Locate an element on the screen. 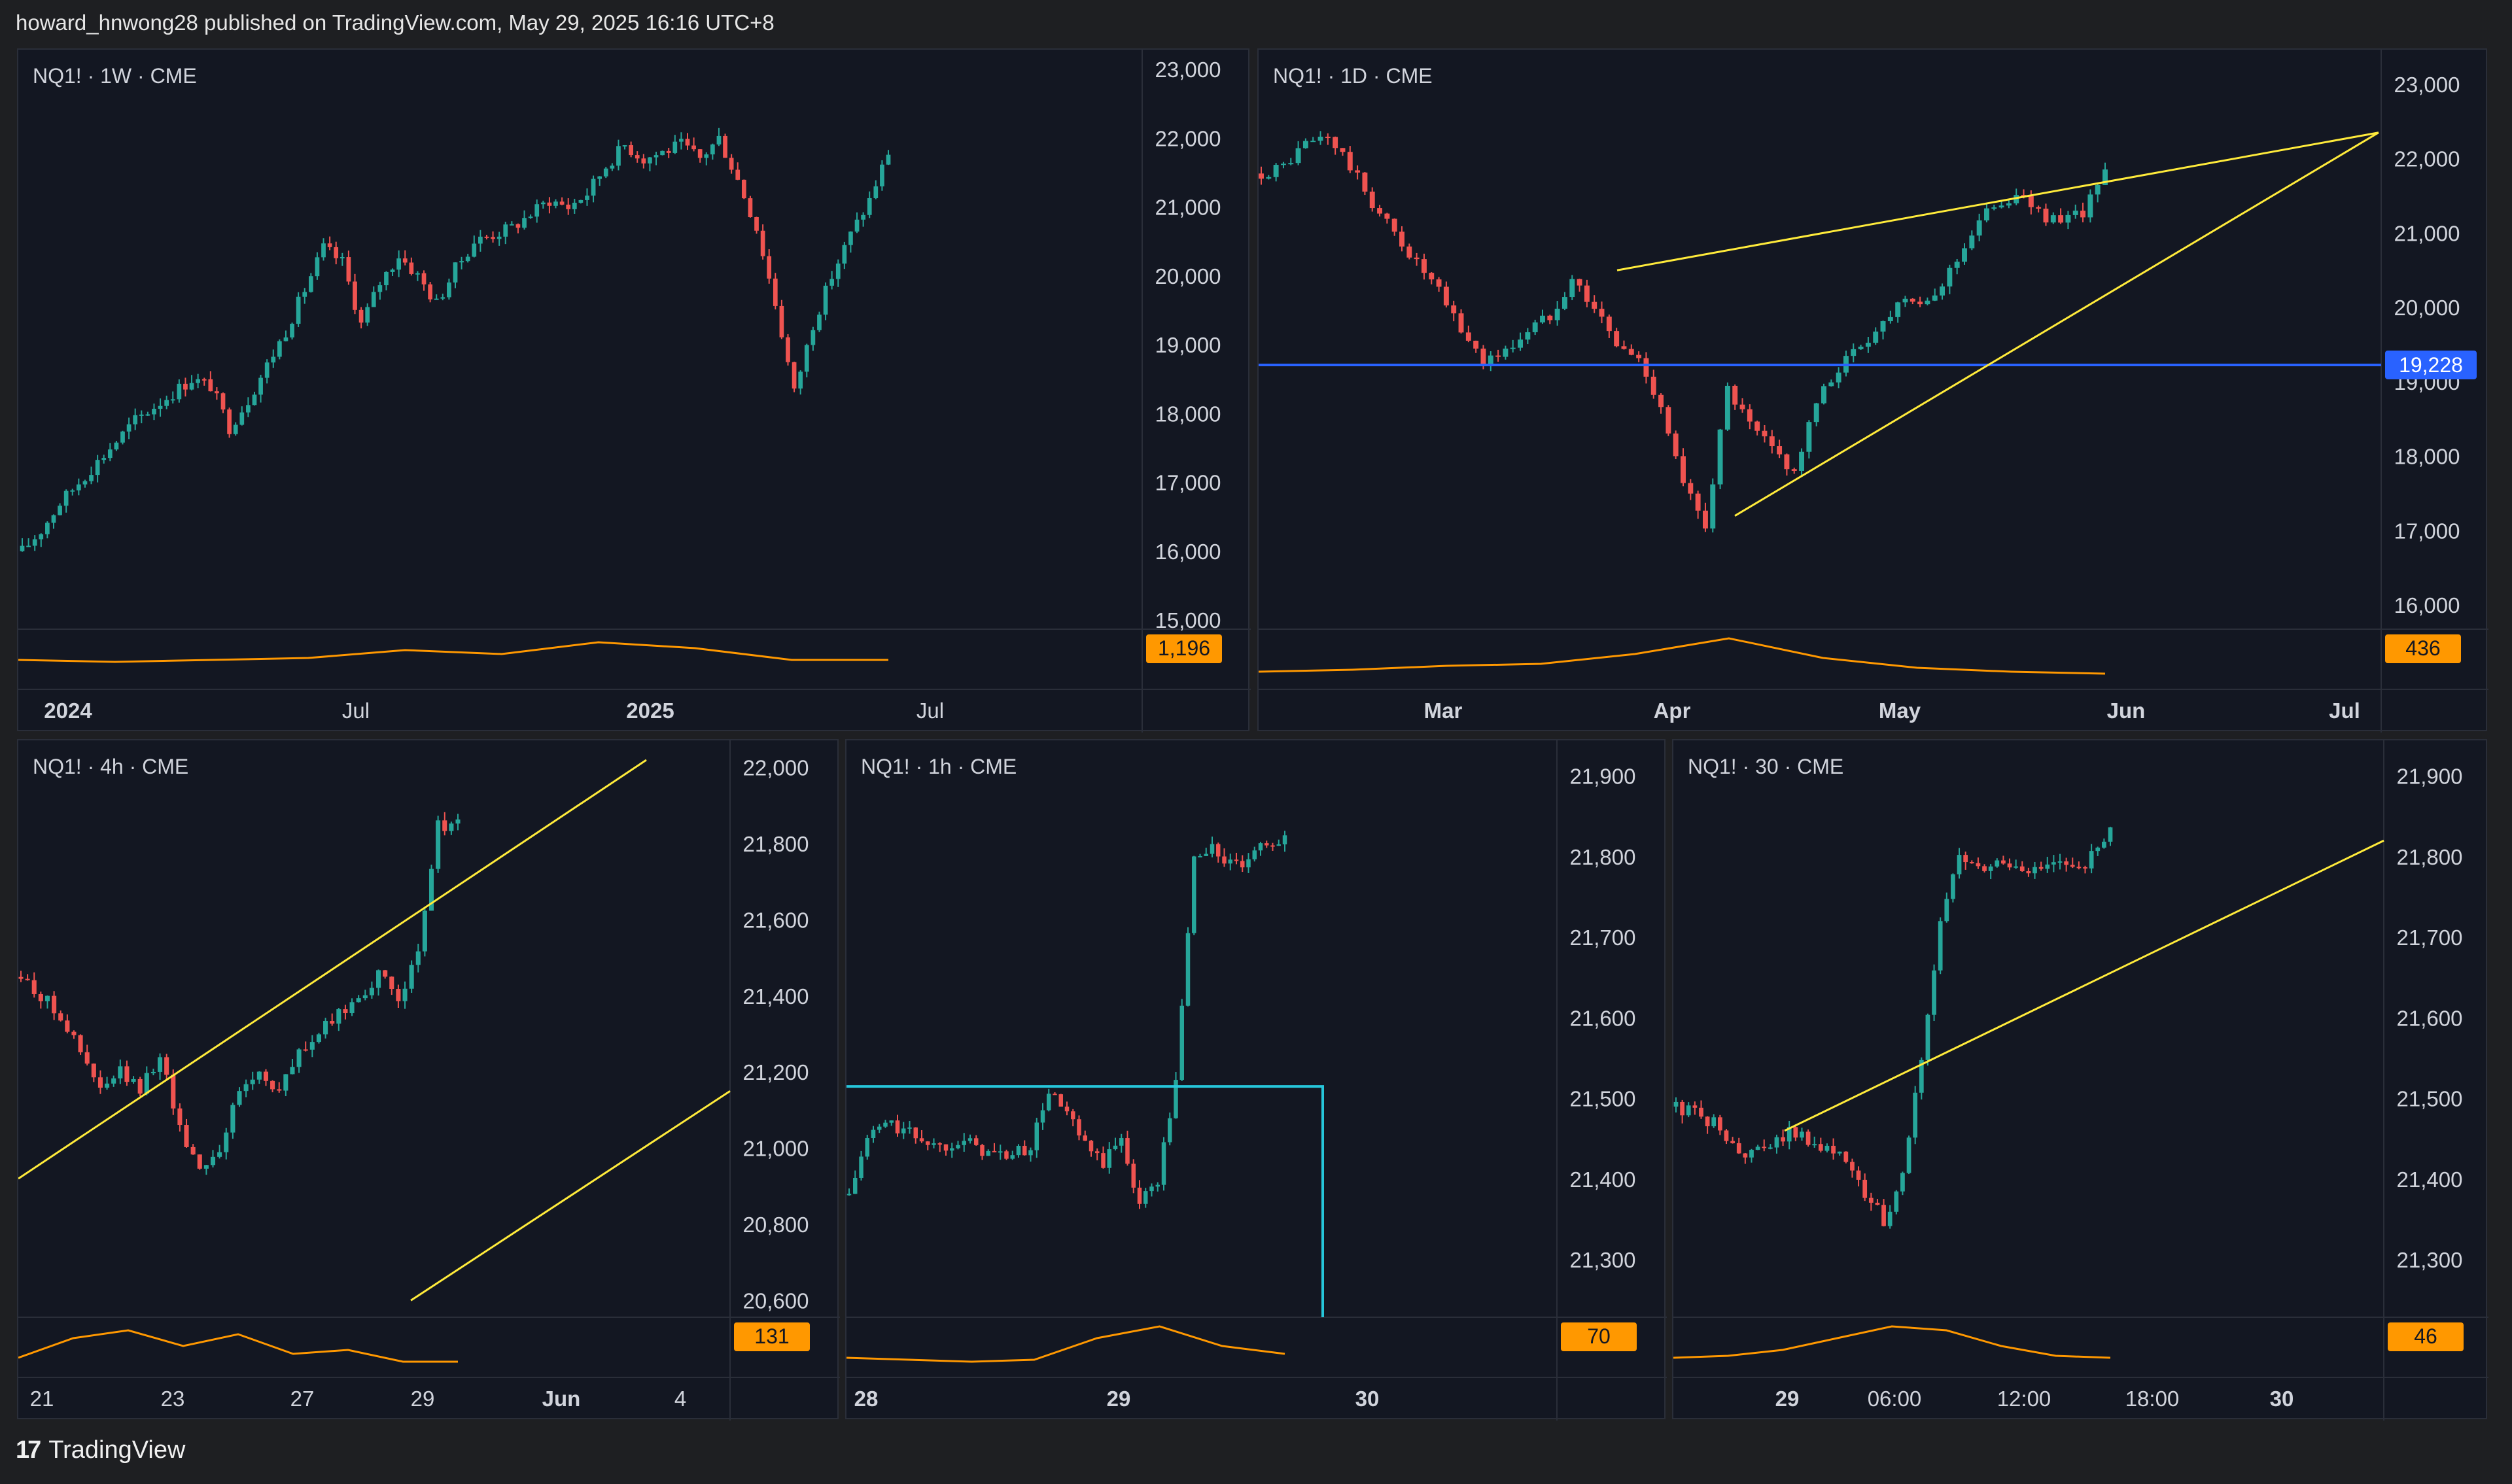 The width and height of the screenshot is (2512, 1484). time-tick-label: 06:00 is located at coordinates (1895, 1399).